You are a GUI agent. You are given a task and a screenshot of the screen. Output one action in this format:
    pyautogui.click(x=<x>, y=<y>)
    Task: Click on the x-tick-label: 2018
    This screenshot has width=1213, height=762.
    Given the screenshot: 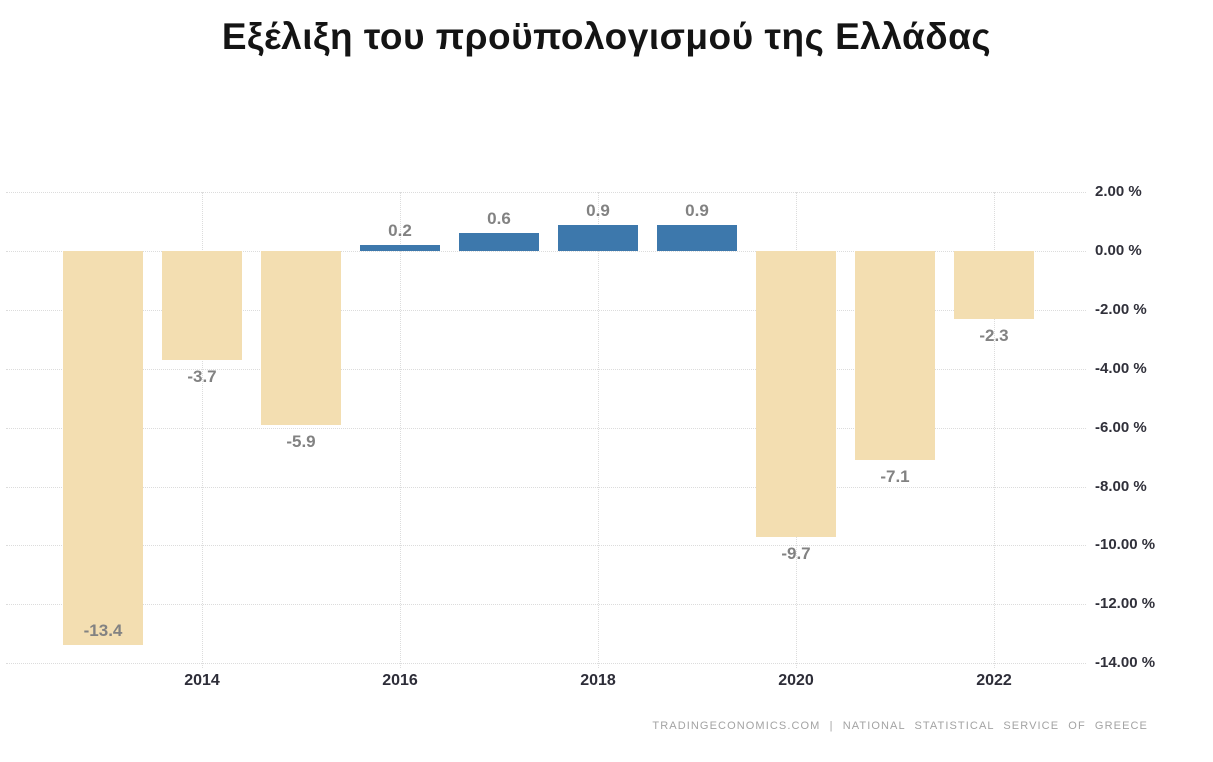 What is the action you would take?
    pyautogui.click(x=598, y=680)
    